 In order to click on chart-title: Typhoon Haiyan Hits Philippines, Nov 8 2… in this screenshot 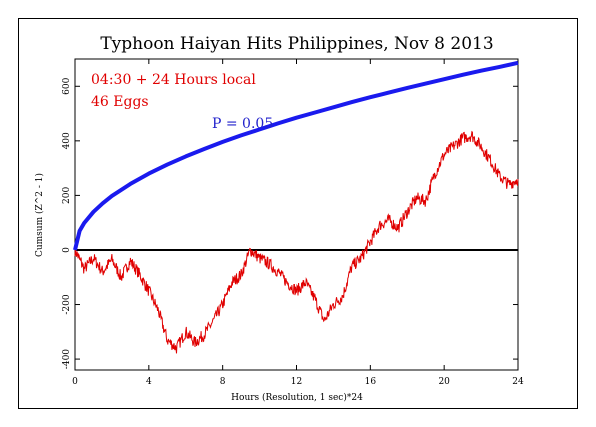, I will do `click(296, 44)`.